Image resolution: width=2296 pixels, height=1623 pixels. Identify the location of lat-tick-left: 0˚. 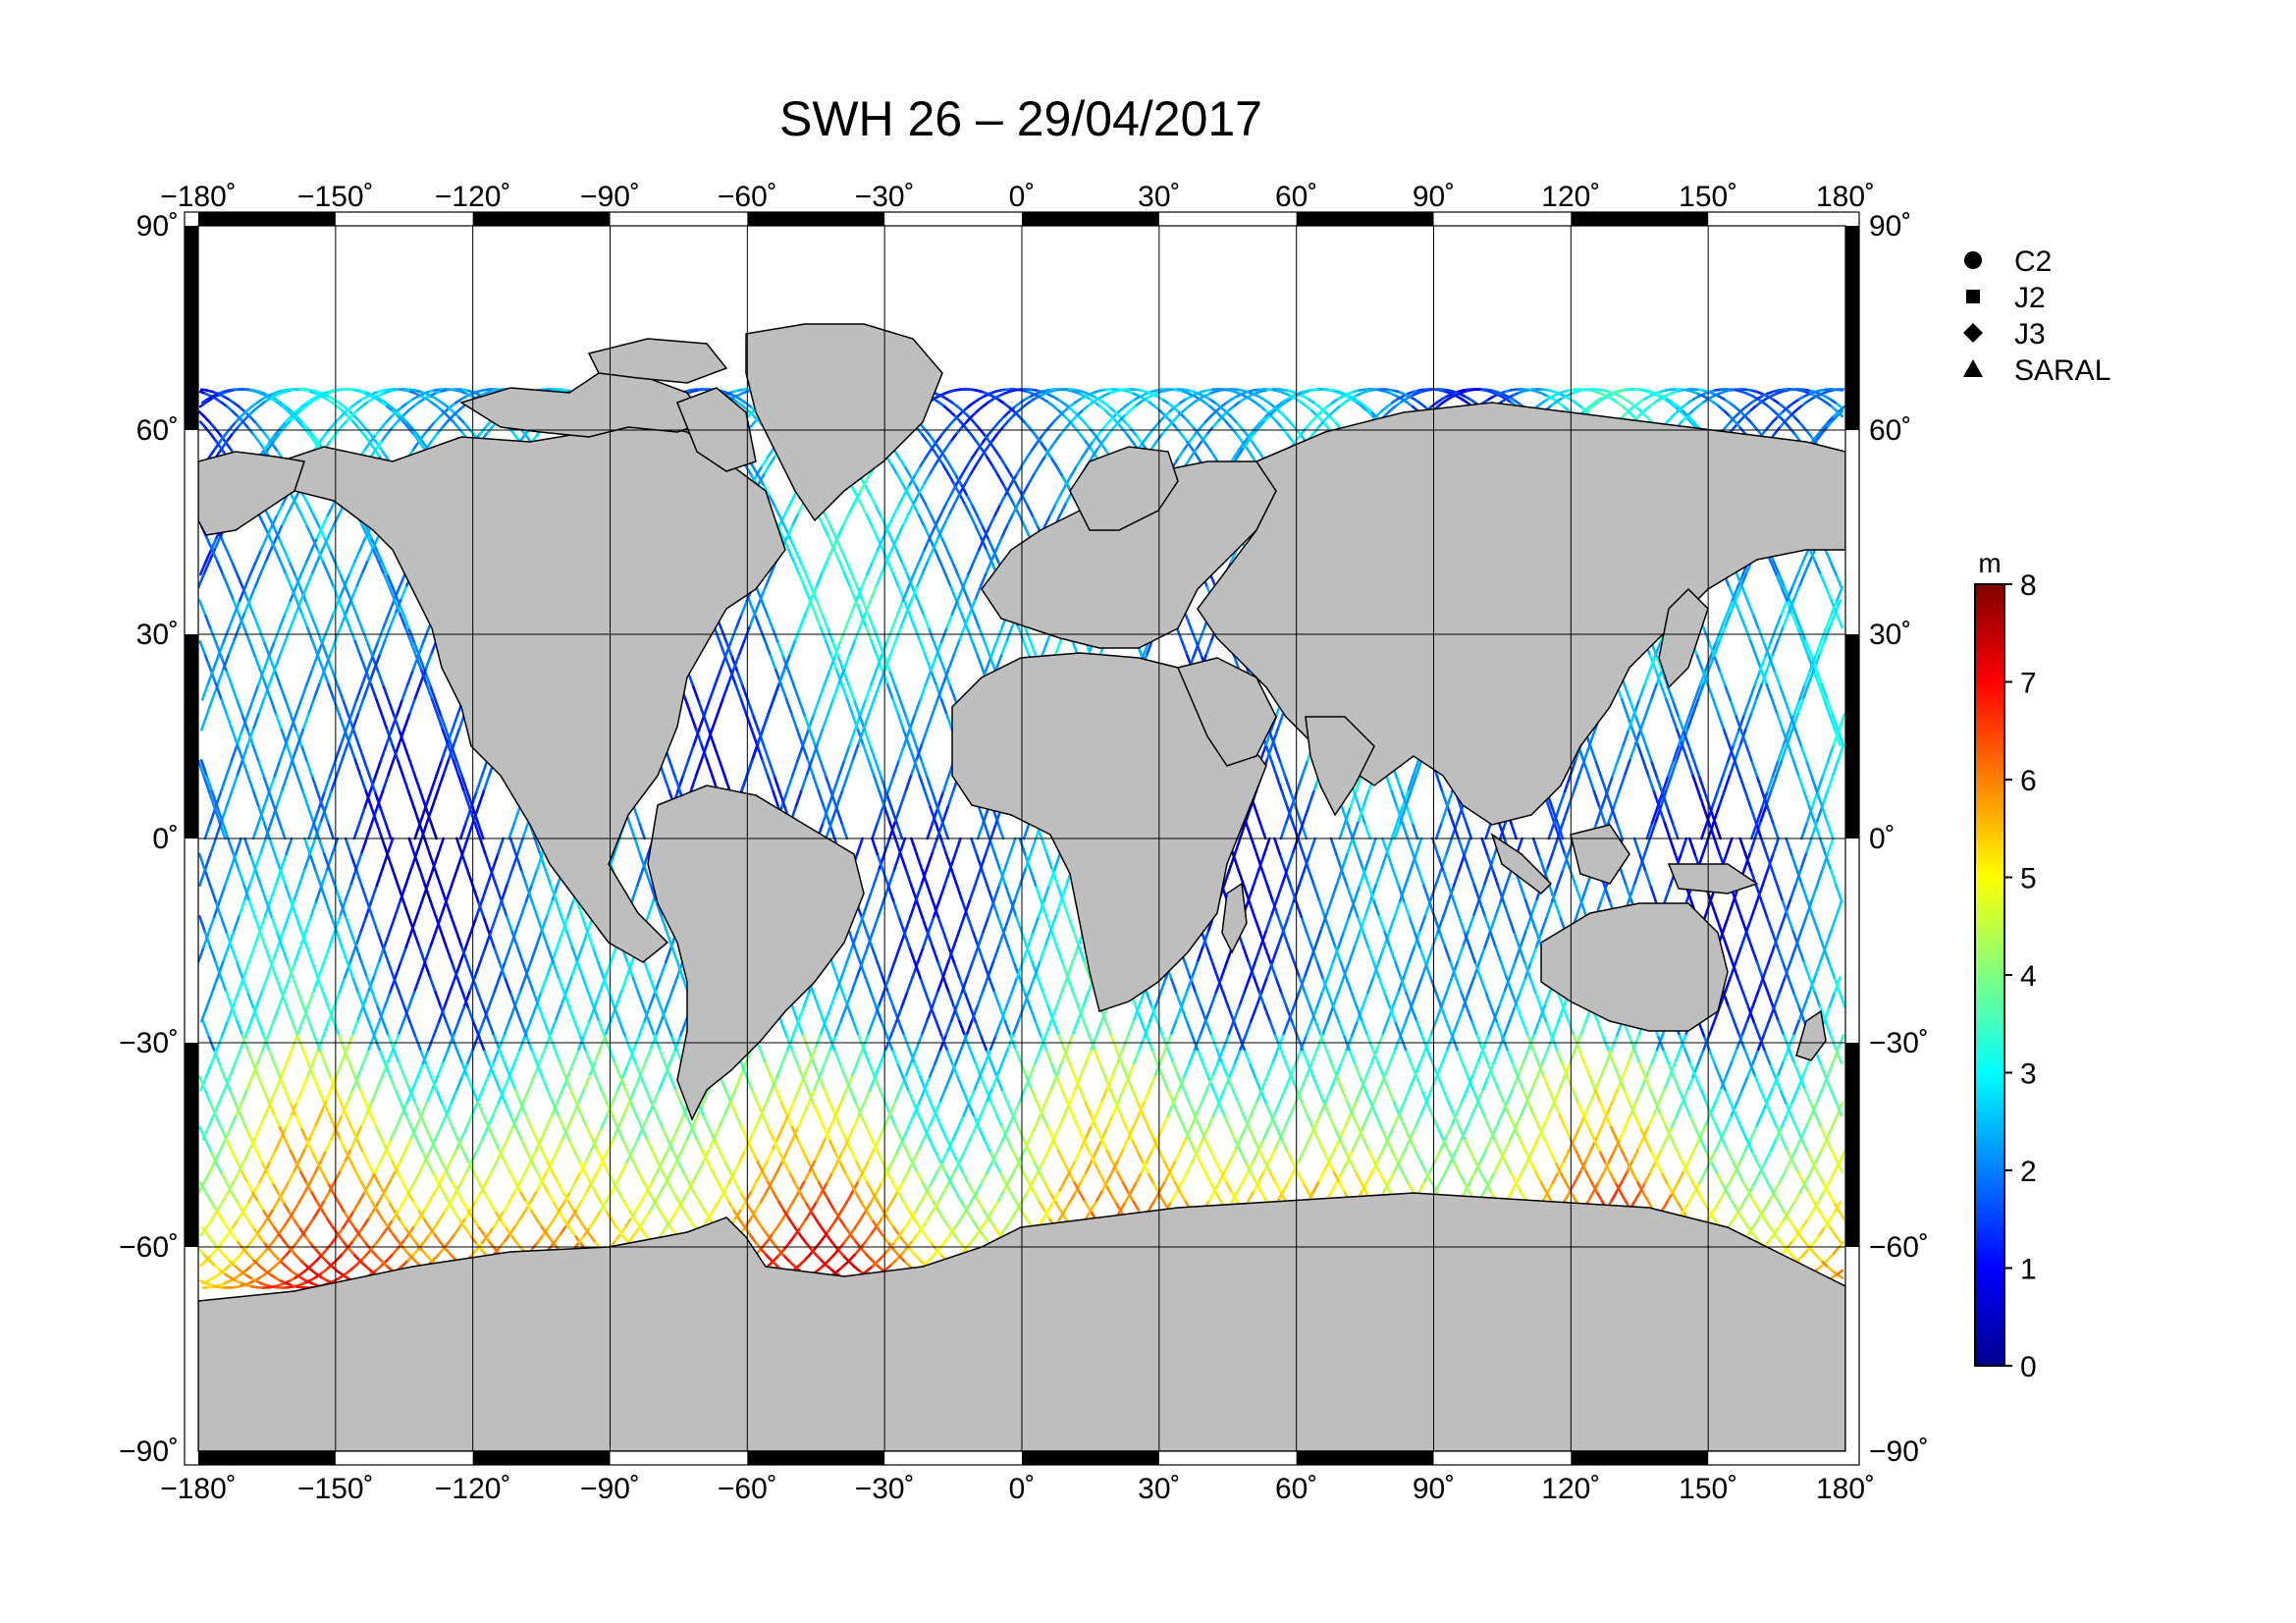
(165, 839).